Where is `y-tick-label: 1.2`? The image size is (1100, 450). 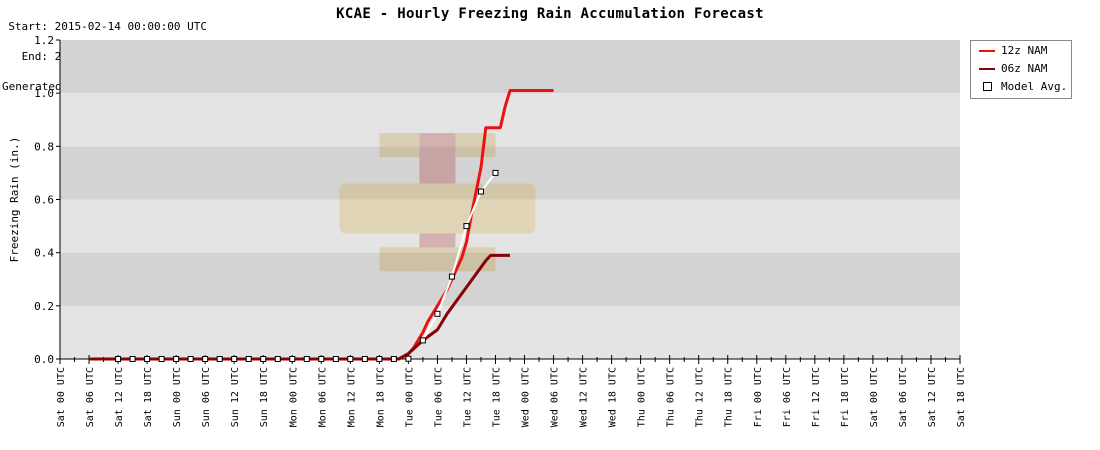 y-tick-label: 1.2 is located at coordinates (44, 40).